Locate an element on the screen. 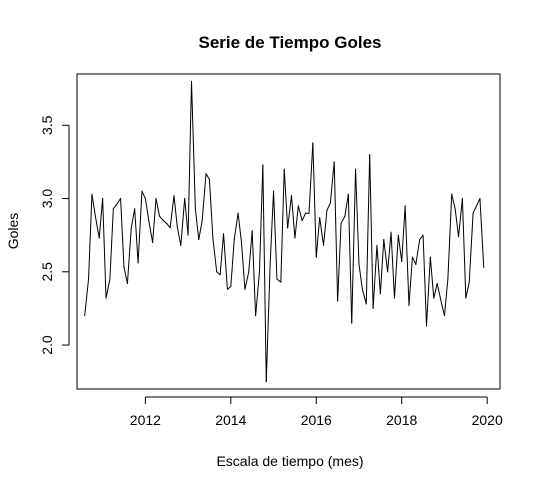 The height and width of the screenshot is (490, 540). y-axis-label: Goles is located at coordinates (13, 231).